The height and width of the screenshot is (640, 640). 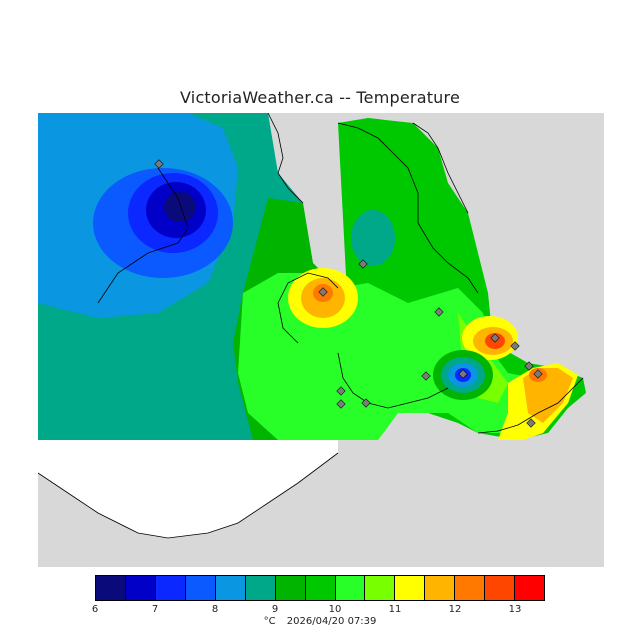 I want to click on contour-6c-core, so click(x=180, y=207).